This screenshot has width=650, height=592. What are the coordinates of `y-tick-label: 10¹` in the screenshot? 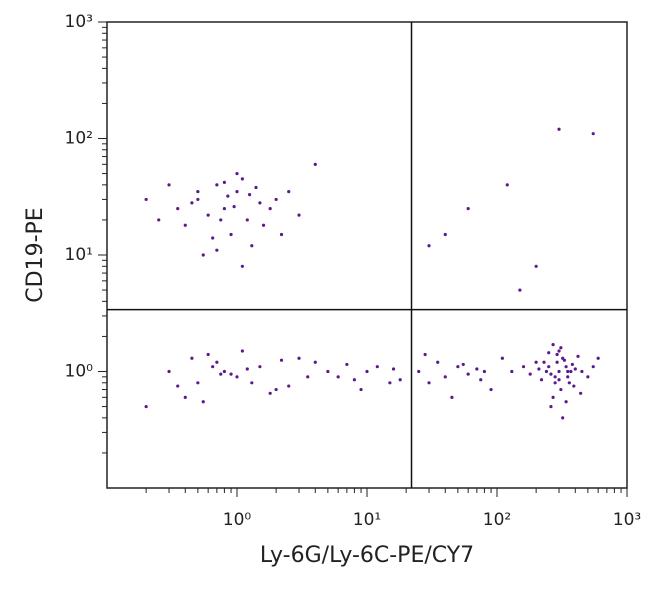 It's located at (79, 255).